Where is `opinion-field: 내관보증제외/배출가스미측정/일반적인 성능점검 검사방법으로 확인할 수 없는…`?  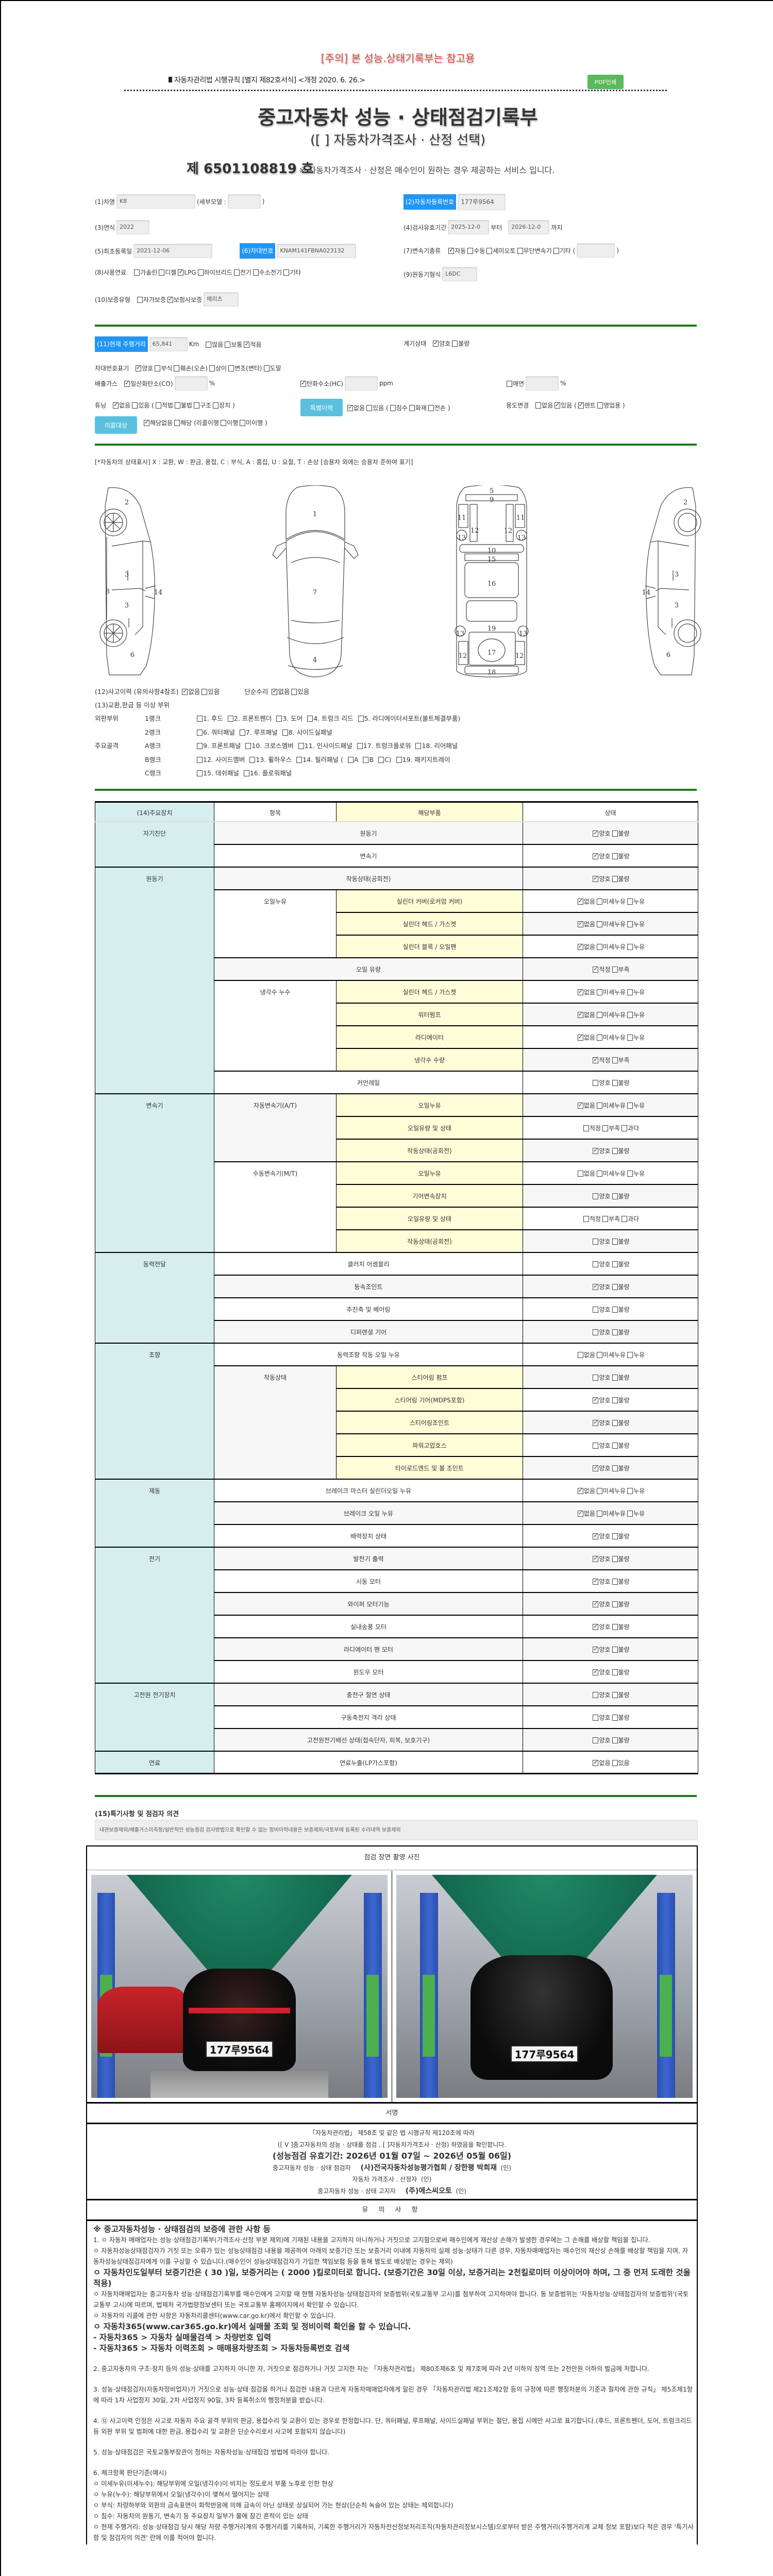 opinion-field: 내관보증제외/배출가스미측정/일반적인 성능점검 검사방법으로 확인할 수 없는… is located at coordinates (396, 1830).